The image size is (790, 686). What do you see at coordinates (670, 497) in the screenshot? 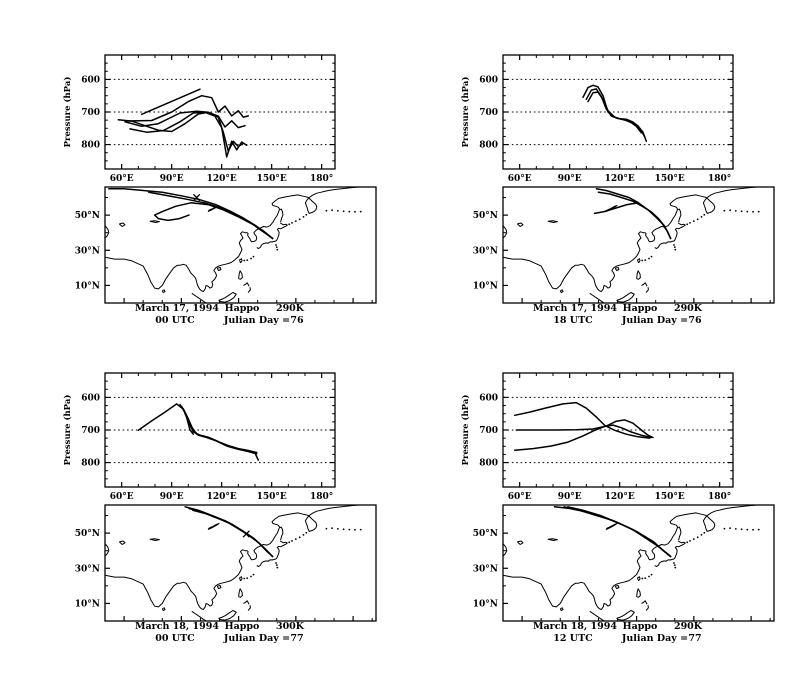
I see `x-tick-label: 150°E` at bounding box center [670, 497].